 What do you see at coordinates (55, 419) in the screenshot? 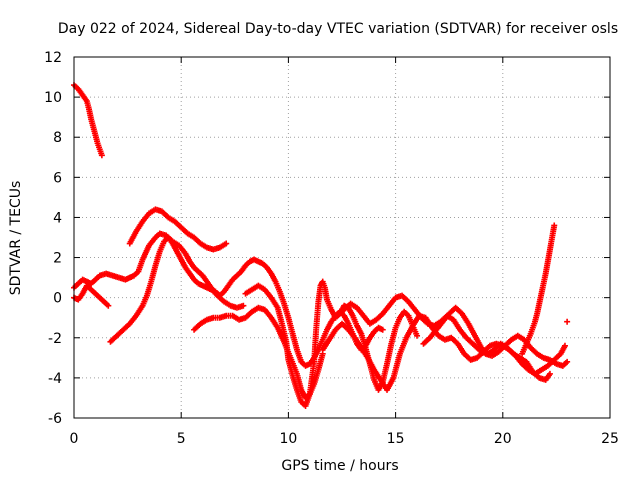
I see `y-tick-label: -6` at bounding box center [55, 419].